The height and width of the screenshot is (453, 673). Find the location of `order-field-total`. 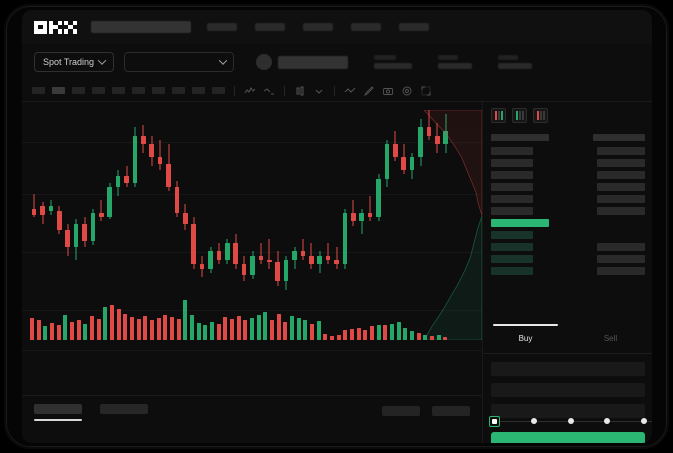

order-field-total is located at coordinates (568, 411).